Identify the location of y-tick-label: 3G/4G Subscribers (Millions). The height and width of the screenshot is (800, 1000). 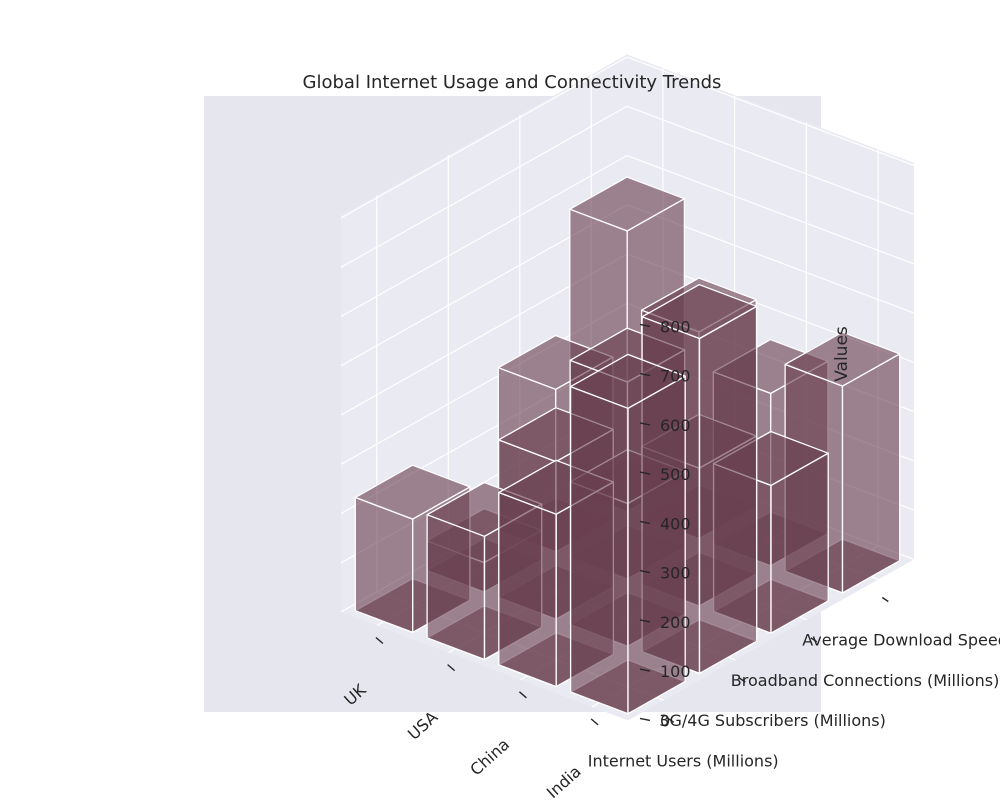
(772, 720).